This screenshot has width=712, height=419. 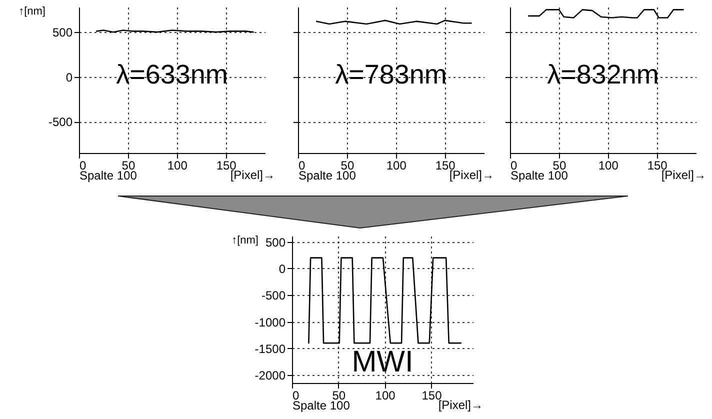 What do you see at coordinates (391, 75) in the screenshot?
I see `annotation: λ=783nm` at bounding box center [391, 75].